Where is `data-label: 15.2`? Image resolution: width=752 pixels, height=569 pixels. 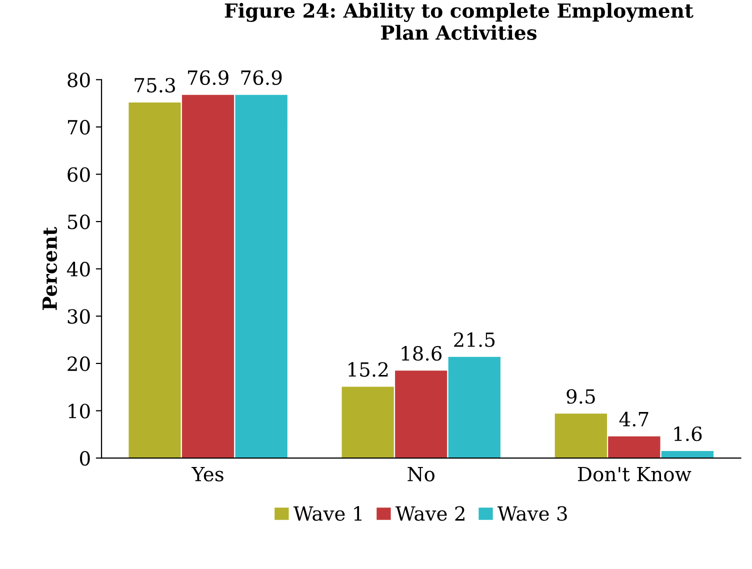 data-label: 15.2 is located at coordinates (368, 369).